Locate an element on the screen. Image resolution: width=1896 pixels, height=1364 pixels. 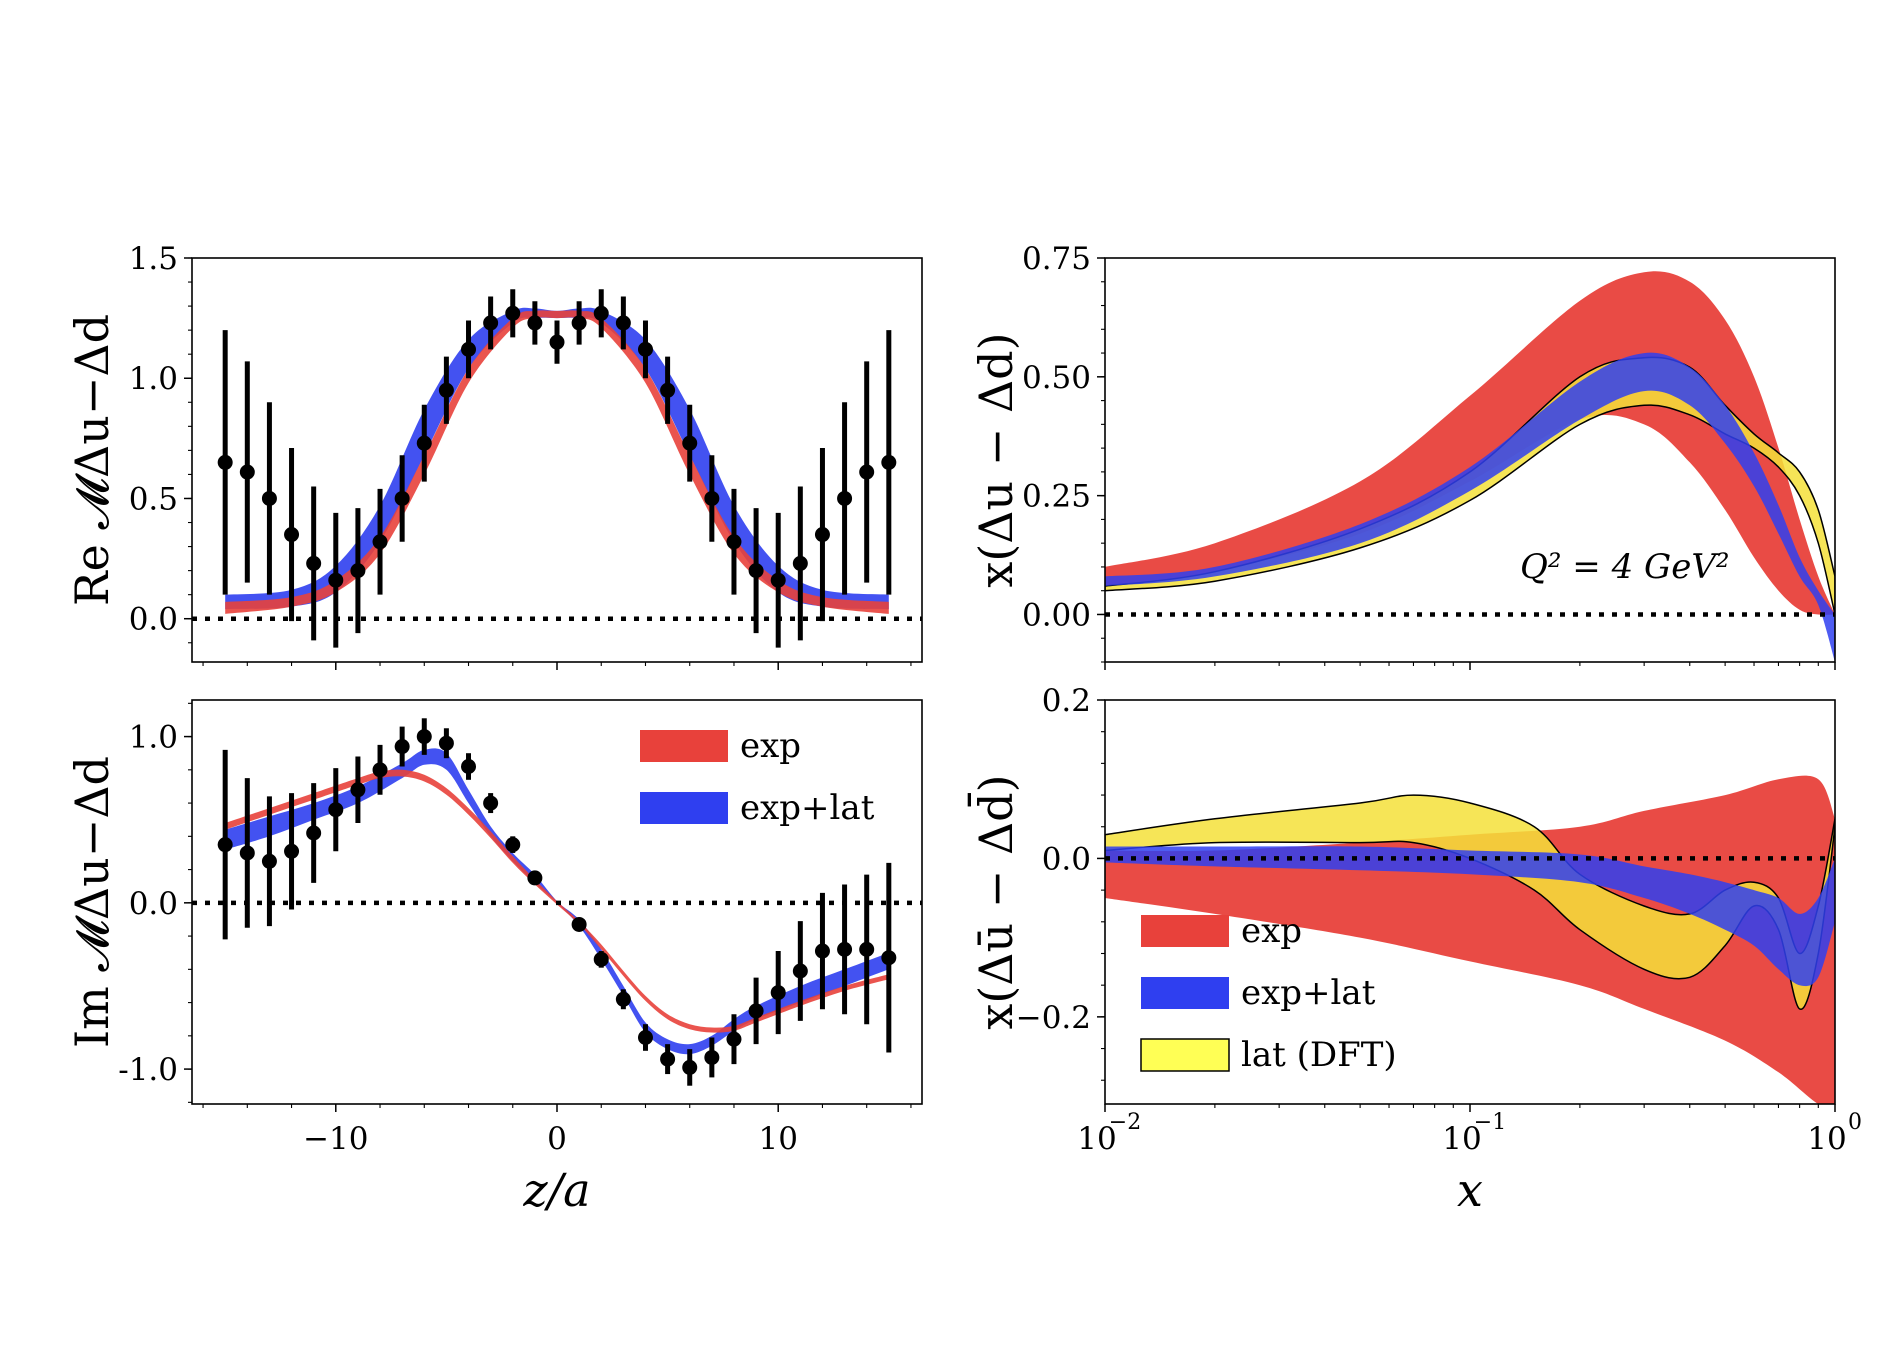
legend: exp exp+lat is located at coordinates (757, 777).